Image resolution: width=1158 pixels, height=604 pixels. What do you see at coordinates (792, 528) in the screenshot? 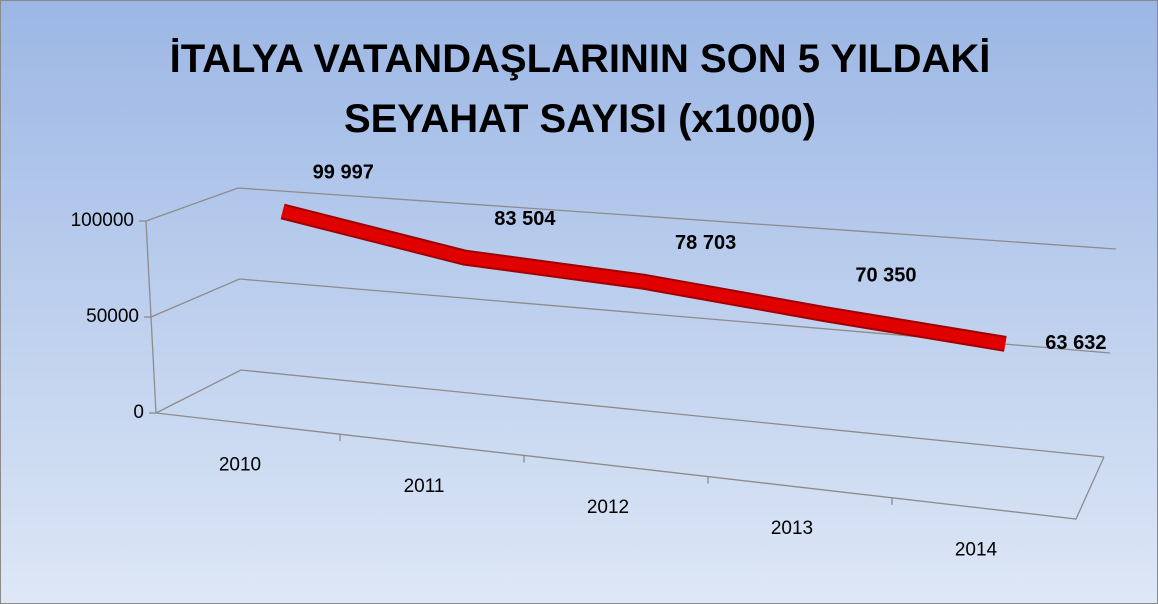
I see `x-tick-label: 2013` at bounding box center [792, 528].